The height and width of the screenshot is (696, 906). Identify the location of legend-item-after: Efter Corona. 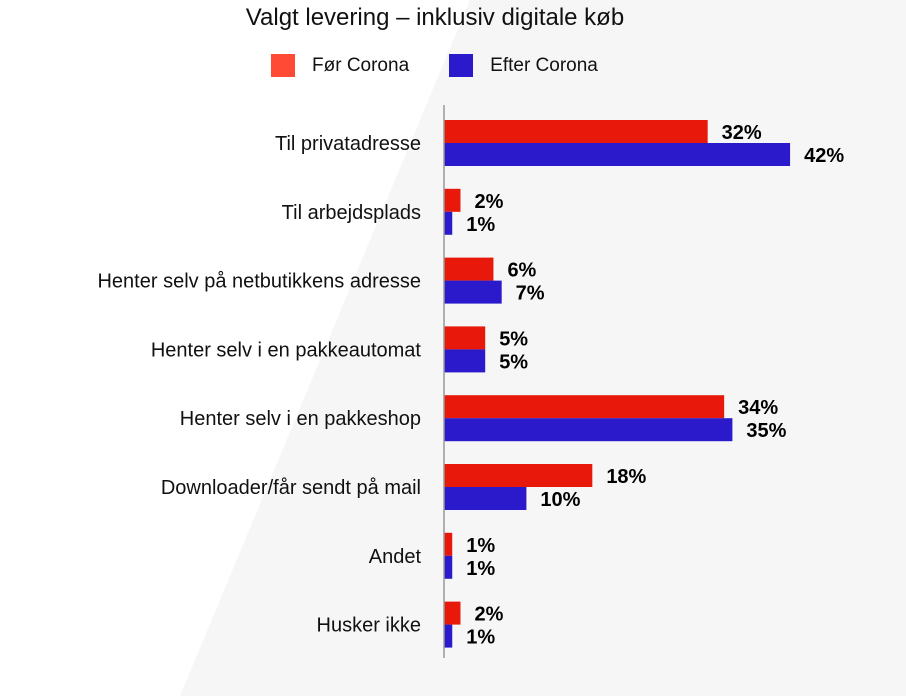
(523, 65).